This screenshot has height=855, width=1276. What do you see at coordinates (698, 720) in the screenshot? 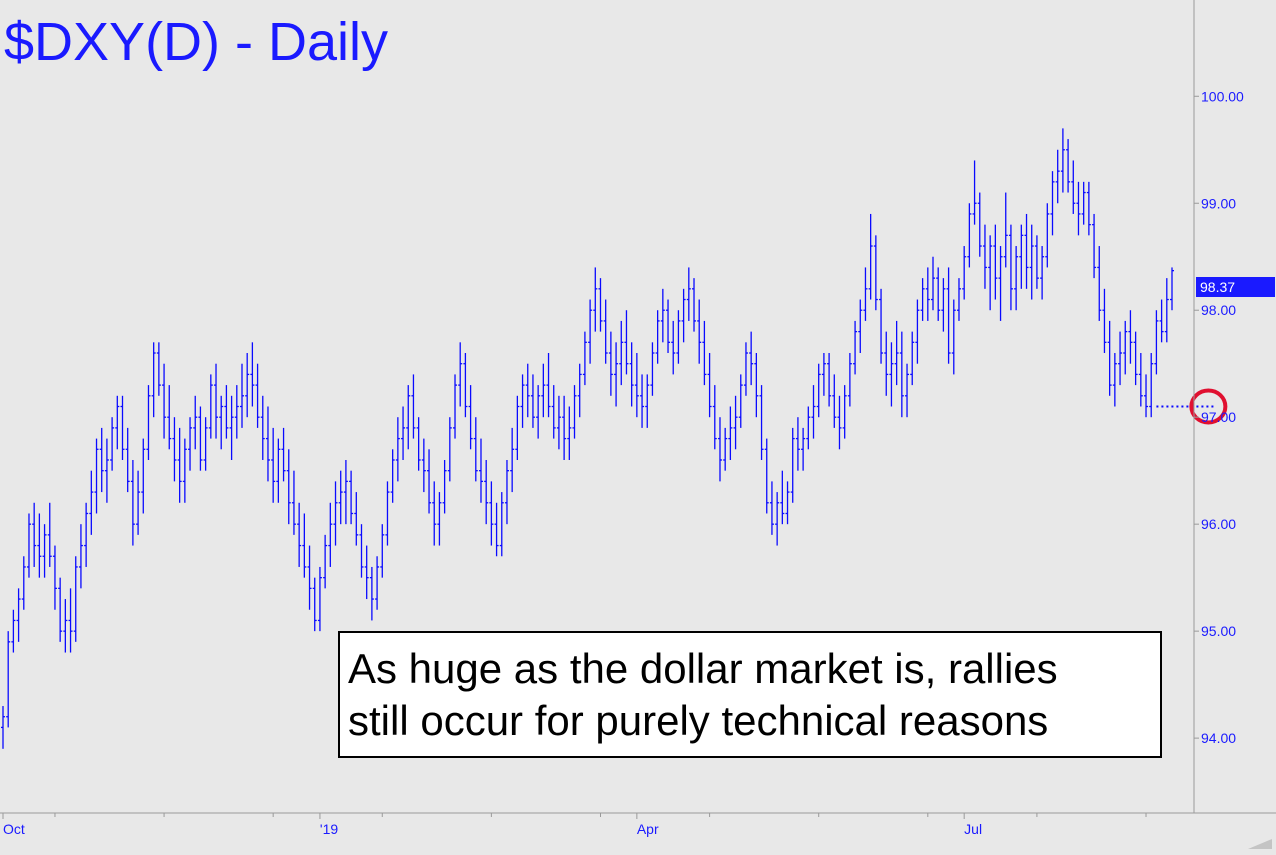
I see `annotation-line-2: still occur for purely technical reasons` at bounding box center [698, 720].